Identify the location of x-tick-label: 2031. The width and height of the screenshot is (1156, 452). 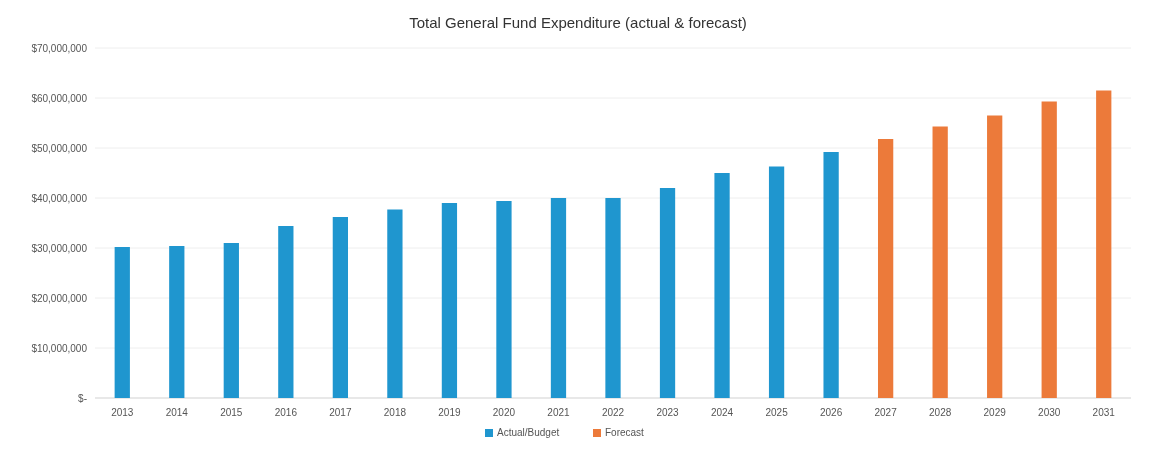
(1104, 412).